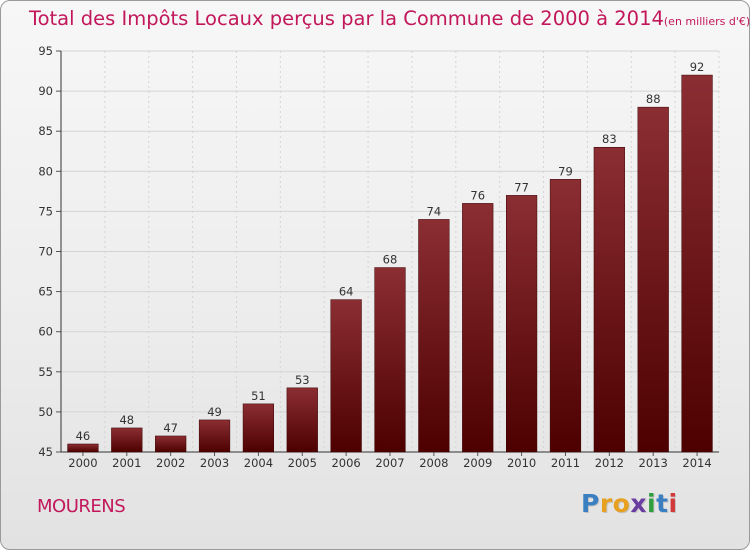  What do you see at coordinates (653, 463) in the screenshot?
I see `x-tick-label-2013: 2013` at bounding box center [653, 463].